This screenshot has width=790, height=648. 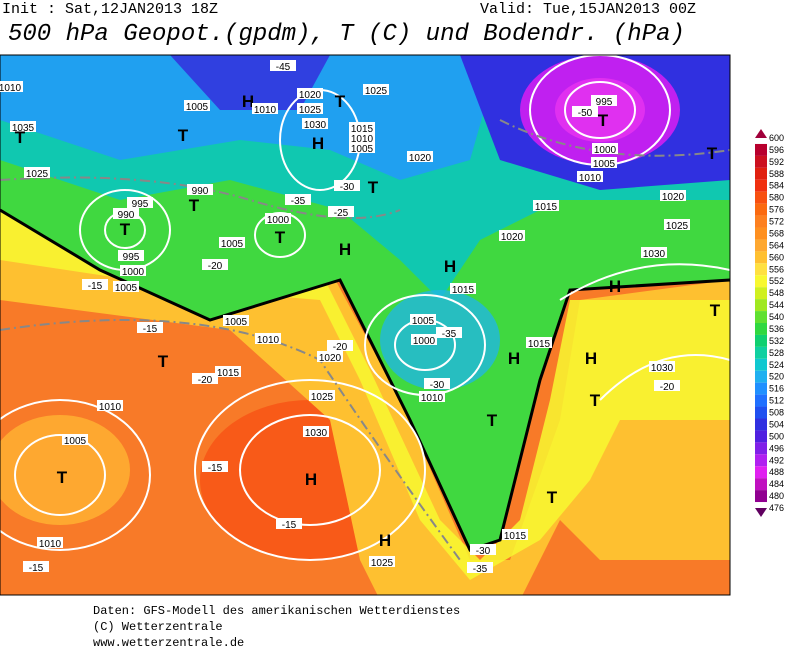 What do you see at coordinates (776, 460) in the screenshot?
I see `colorbar-label: 492` at bounding box center [776, 460].